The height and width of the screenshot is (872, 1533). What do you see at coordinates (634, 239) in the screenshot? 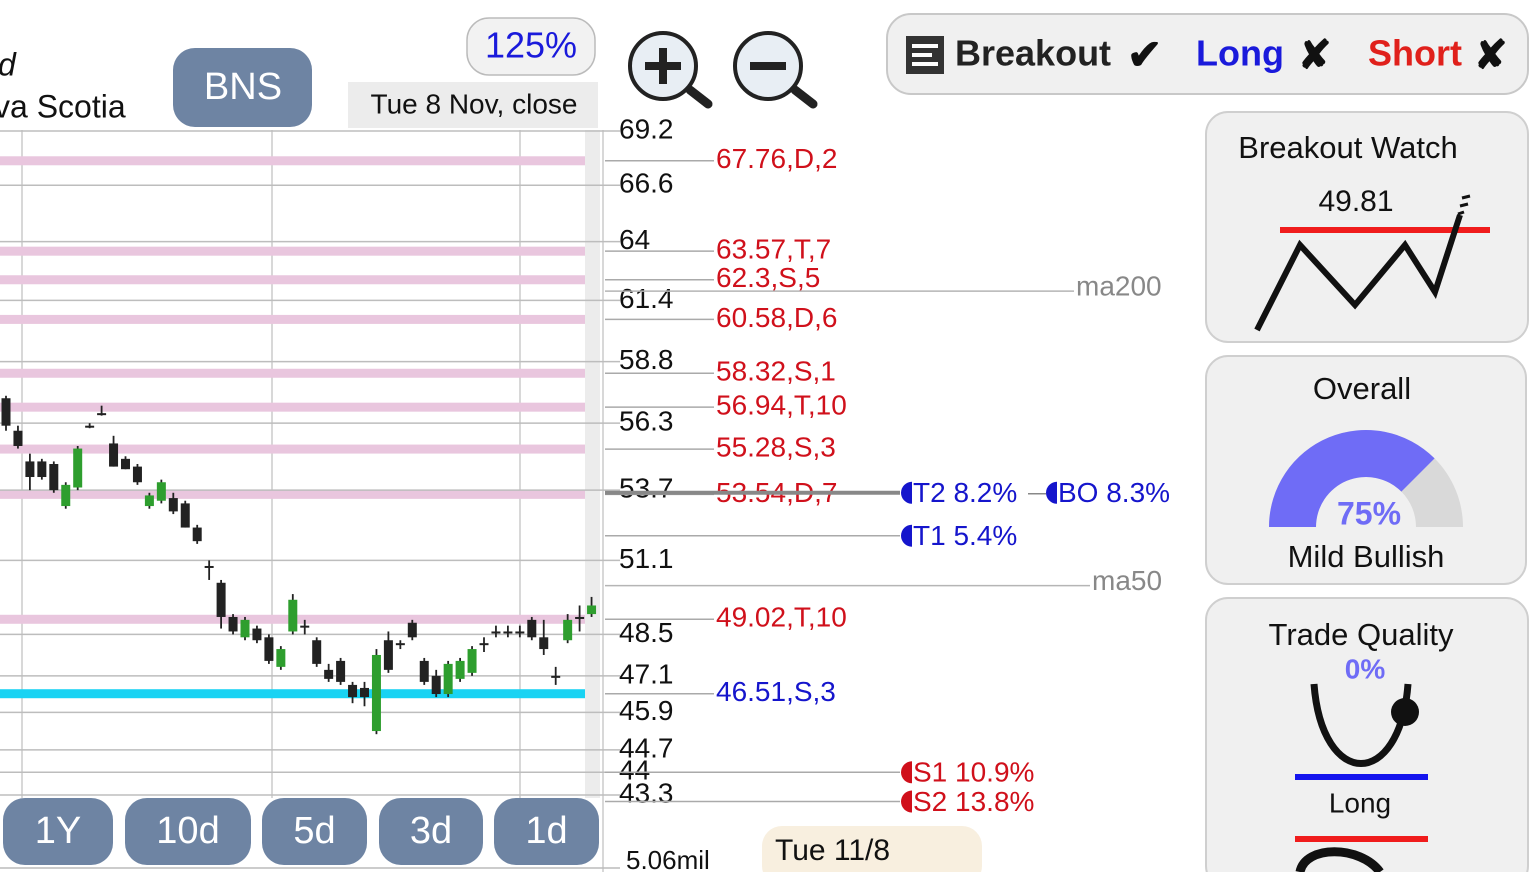
I see `y-tick-label: 64` at bounding box center [634, 239].